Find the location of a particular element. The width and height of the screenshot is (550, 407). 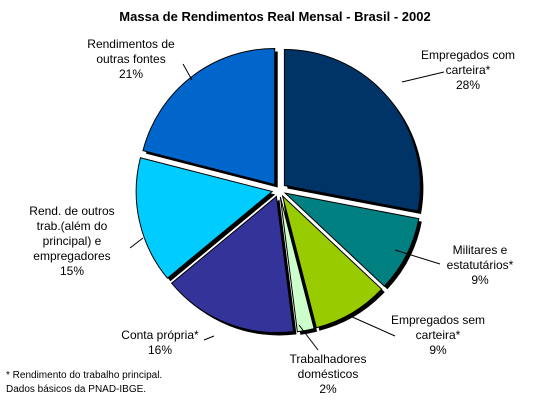

slice-label-trabalhadores-domesticos: Trabalhadores domésticos 2% is located at coordinates (328, 374).